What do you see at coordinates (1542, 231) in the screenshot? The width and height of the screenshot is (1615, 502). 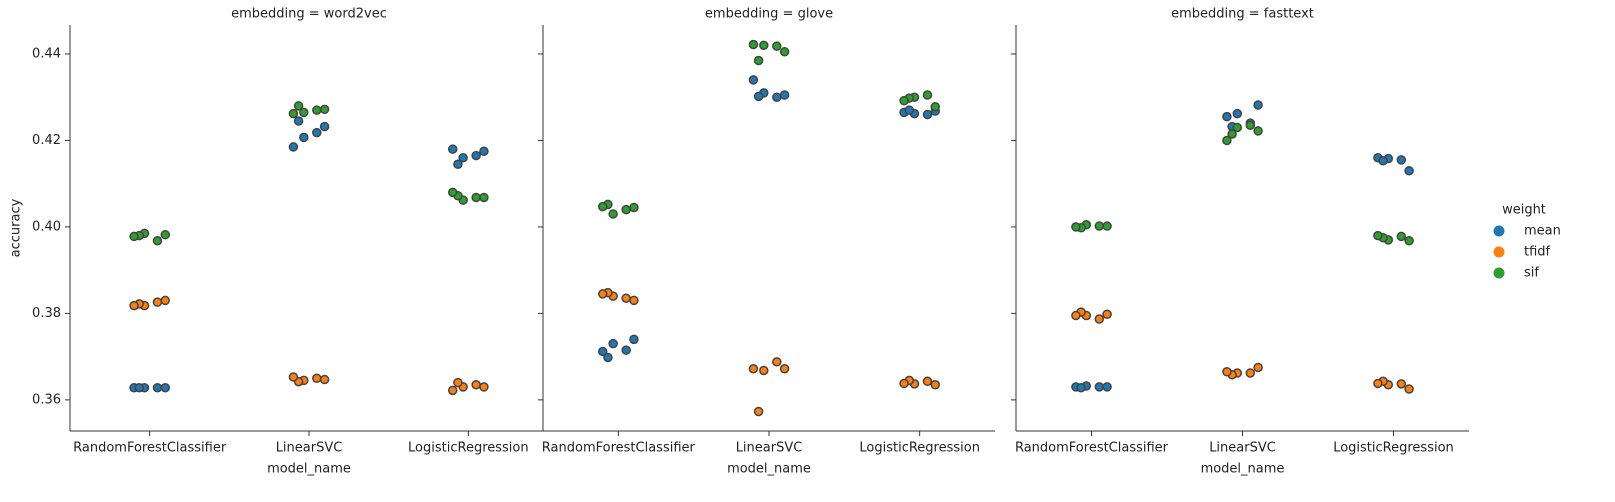 I see `legend-label: mean` at bounding box center [1542, 231].